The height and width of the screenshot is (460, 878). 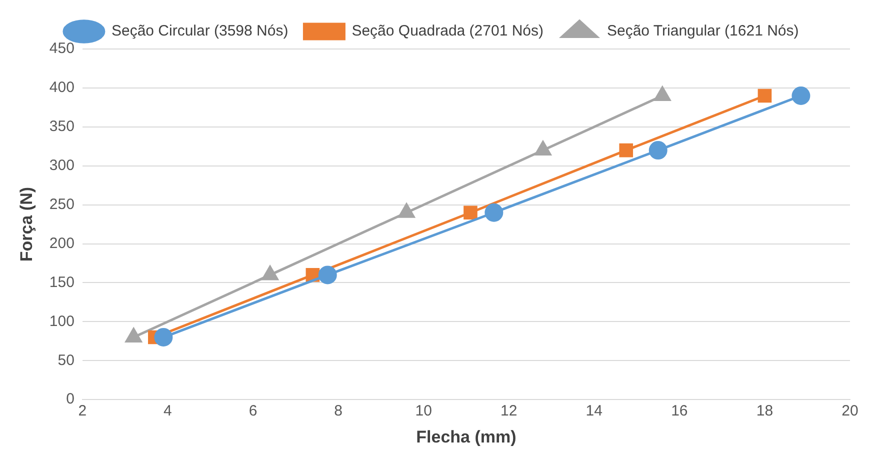 What do you see at coordinates (61, 204) in the screenshot?
I see `y-tick-label: 250` at bounding box center [61, 204].